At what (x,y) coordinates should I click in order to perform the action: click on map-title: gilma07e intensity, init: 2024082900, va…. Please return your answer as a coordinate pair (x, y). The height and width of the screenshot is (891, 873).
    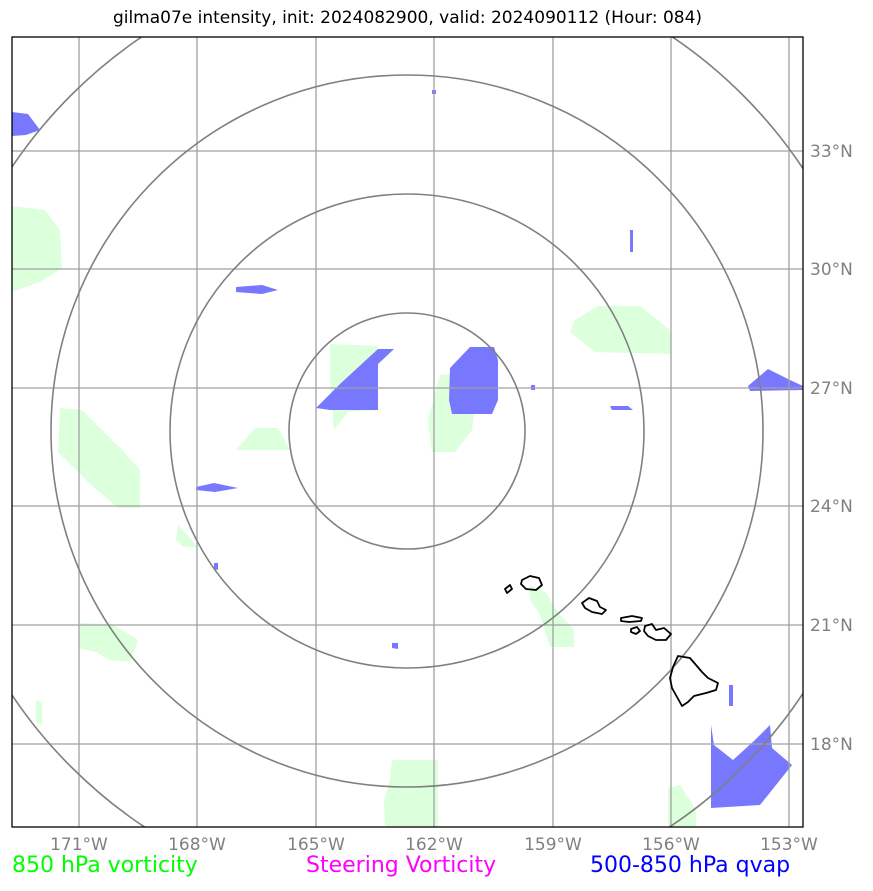
    Looking at the image, I should click on (407, 18).